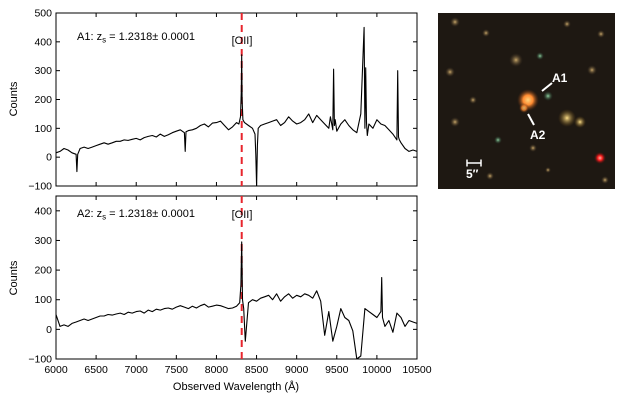 This screenshot has width=626, height=401. What do you see at coordinates (416, 370) in the screenshot?
I see `x-tick-label: 10500` at bounding box center [416, 370].